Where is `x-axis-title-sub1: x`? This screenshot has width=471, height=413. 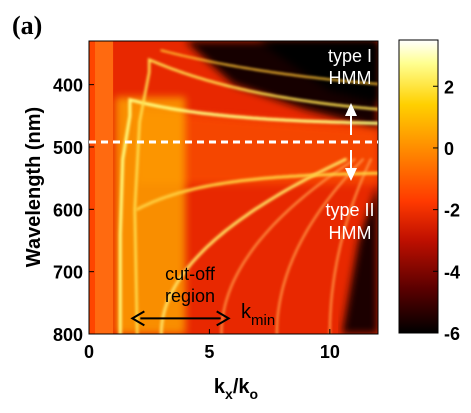 x-axis-title-sub1: x is located at coordinates (229, 394).